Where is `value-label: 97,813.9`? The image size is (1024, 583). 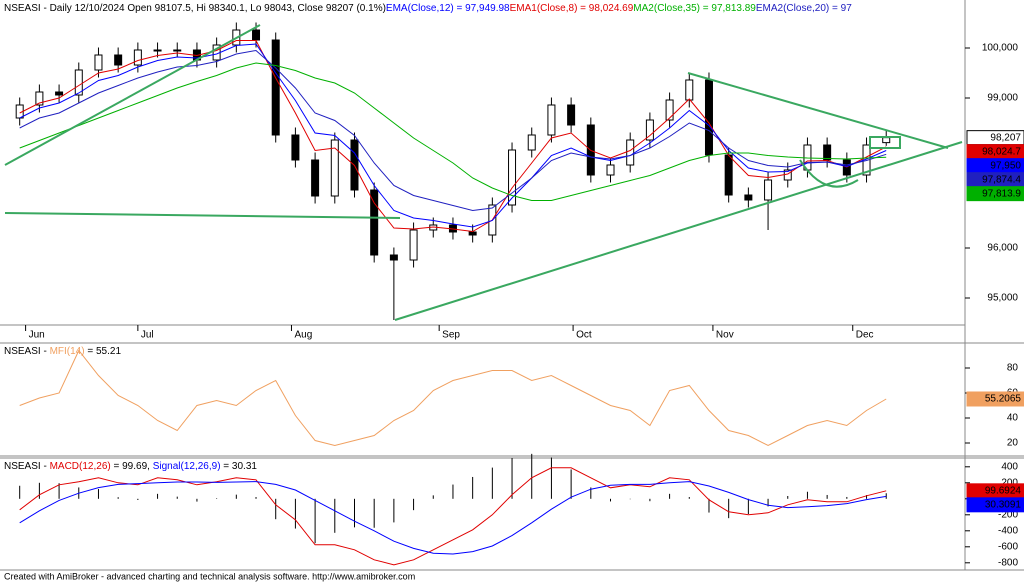
value-label: 97,813.9 is located at coordinates (1001, 193).